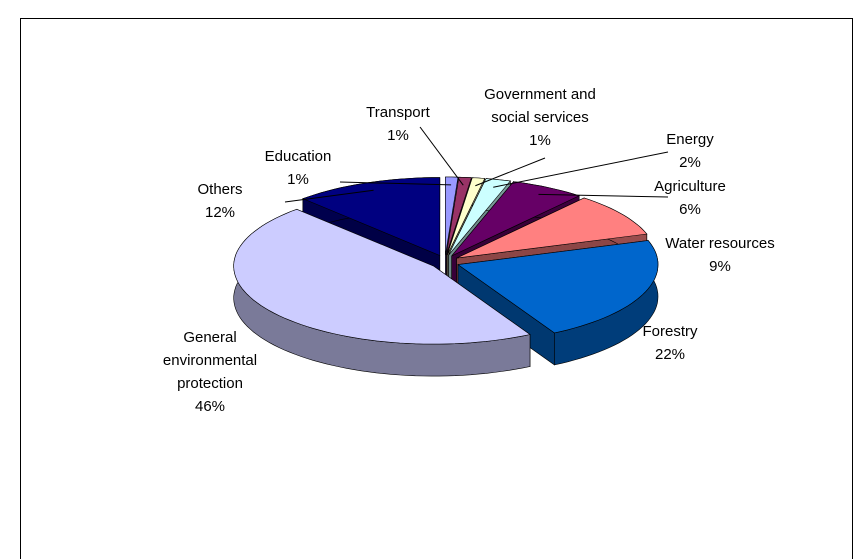 This screenshot has height=559, width=867. What do you see at coordinates (670, 354) in the screenshot?
I see `value-label: 22%` at bounding box center [670, 354].